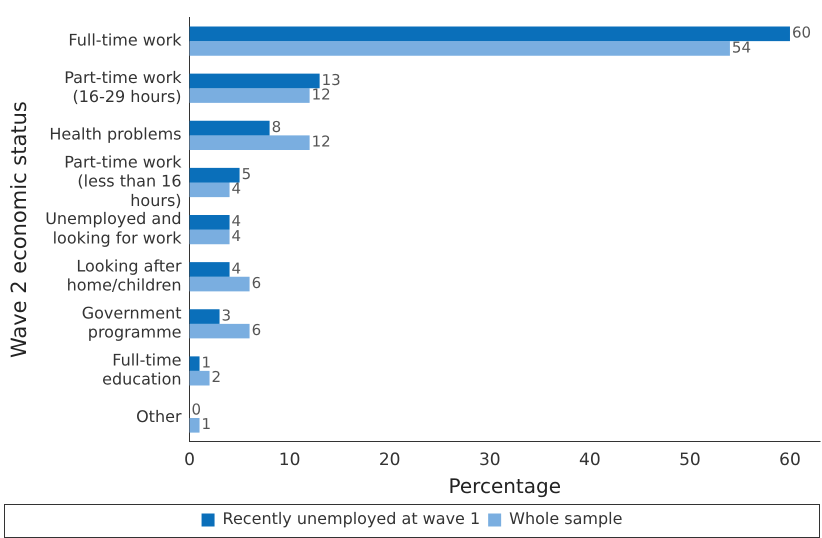 The height and width of the screenshot is (538, 822). What do you see at coordinates (790, 460) in the screenshot?
I see `x-tick-label: 60` at bounding box center [790, 460].